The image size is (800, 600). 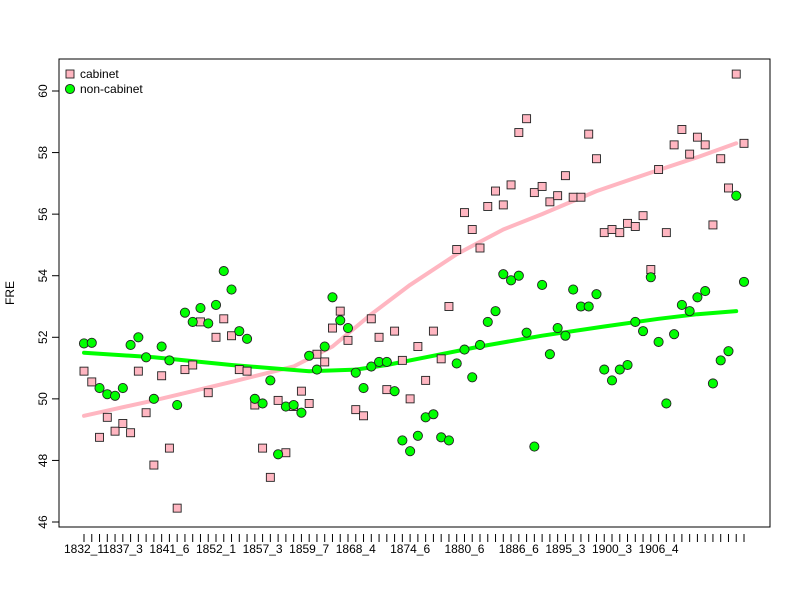 What do you see at coordinates (216, 549) in the screenshot?
I see `x-tick-label: 1852_1` at bounding box center [216, 549].